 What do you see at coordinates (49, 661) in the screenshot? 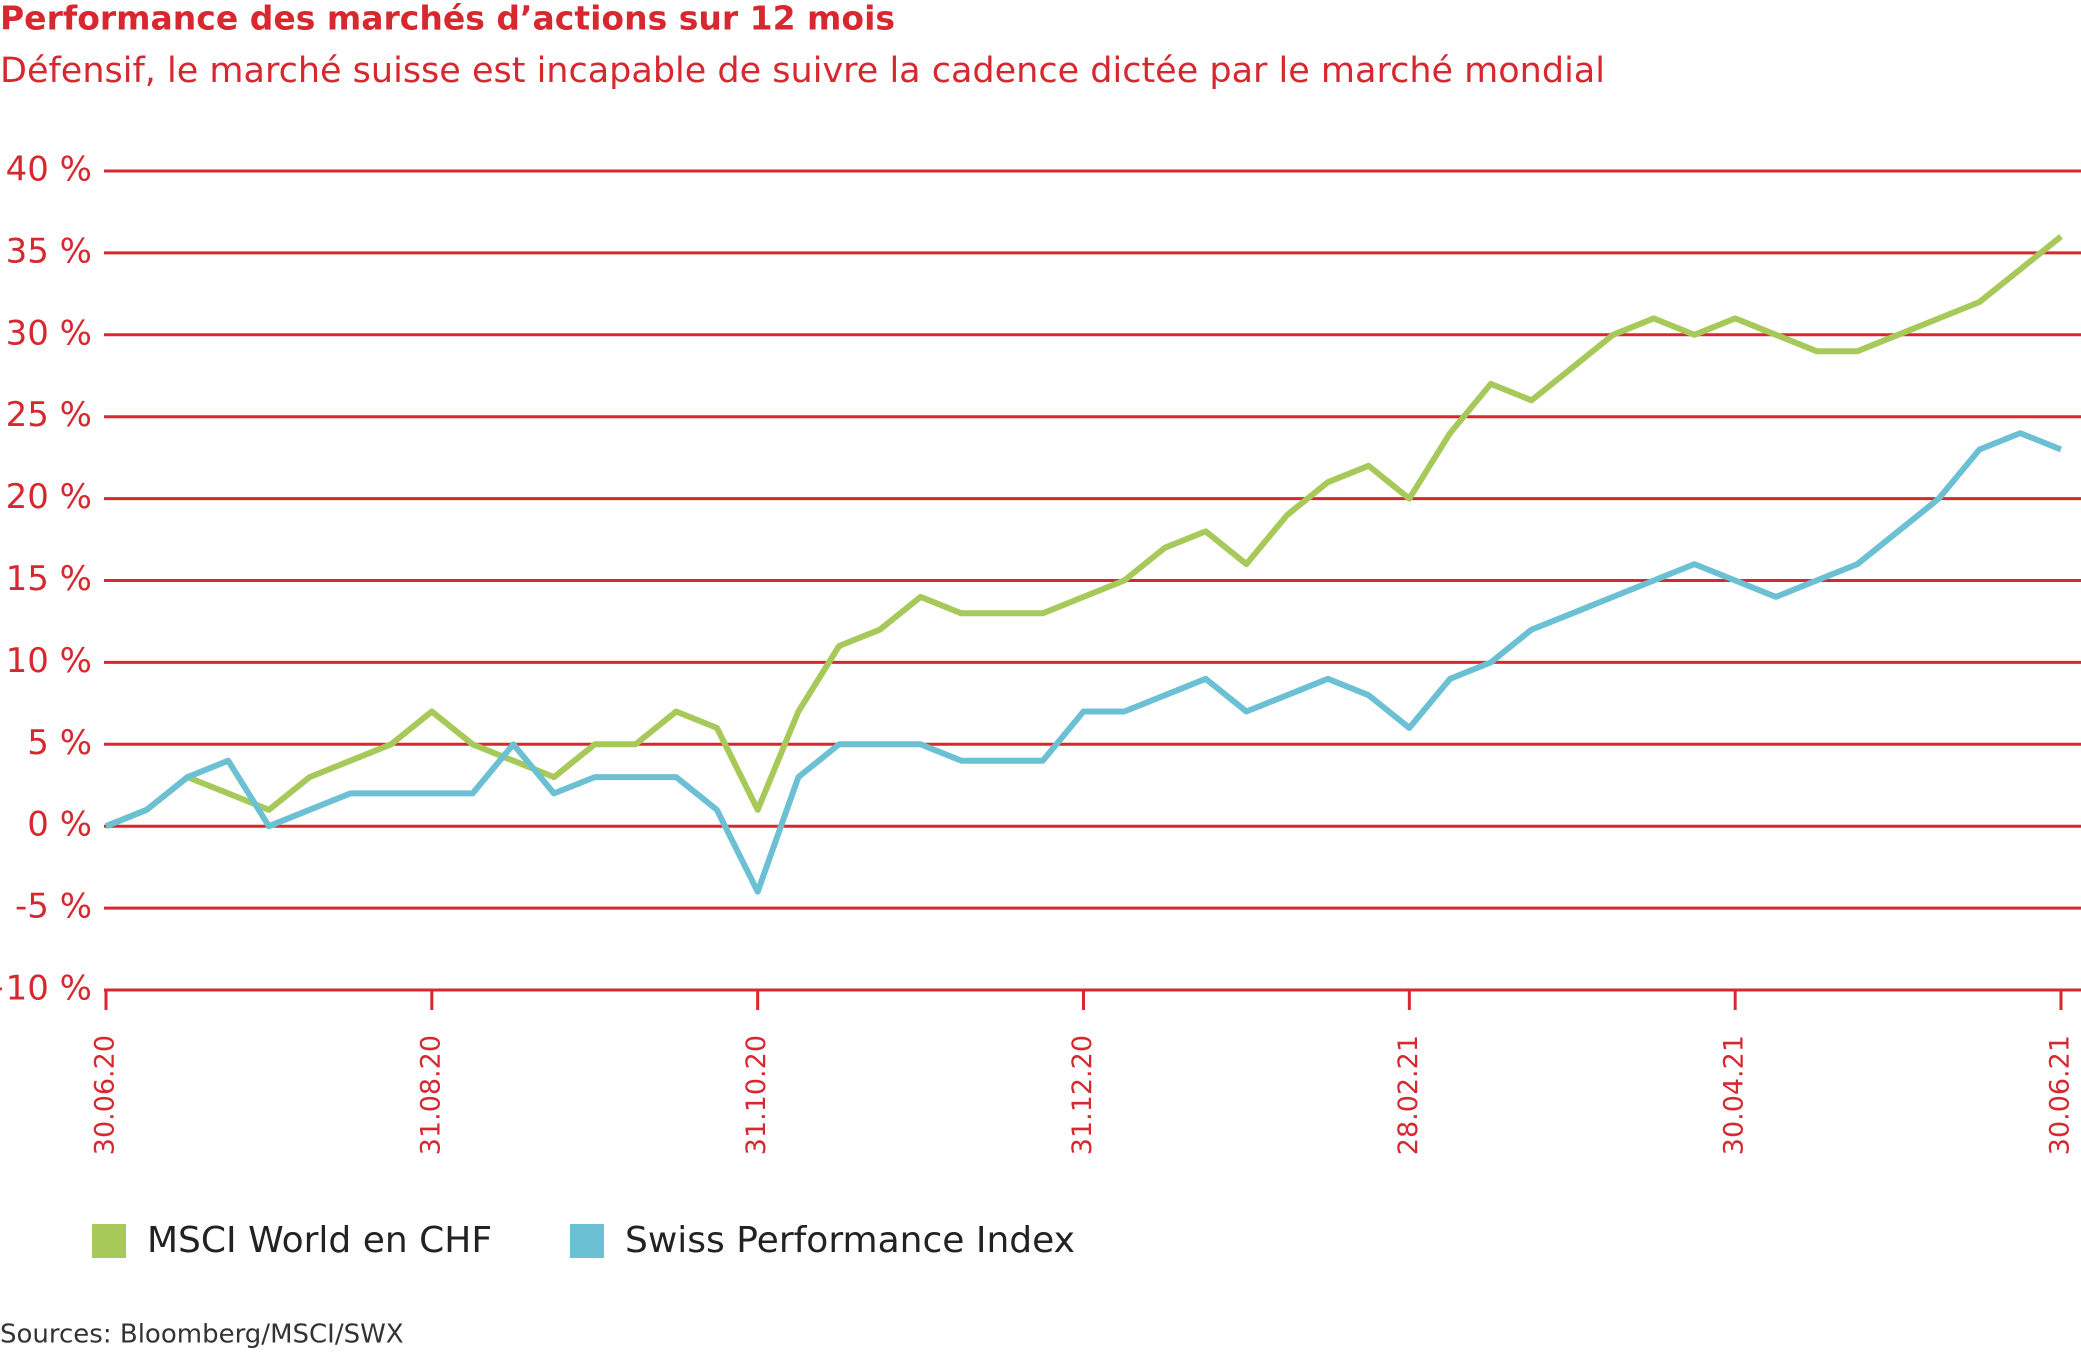
I see `y-tick-label: 10 %` at bounding box center [49, 661].